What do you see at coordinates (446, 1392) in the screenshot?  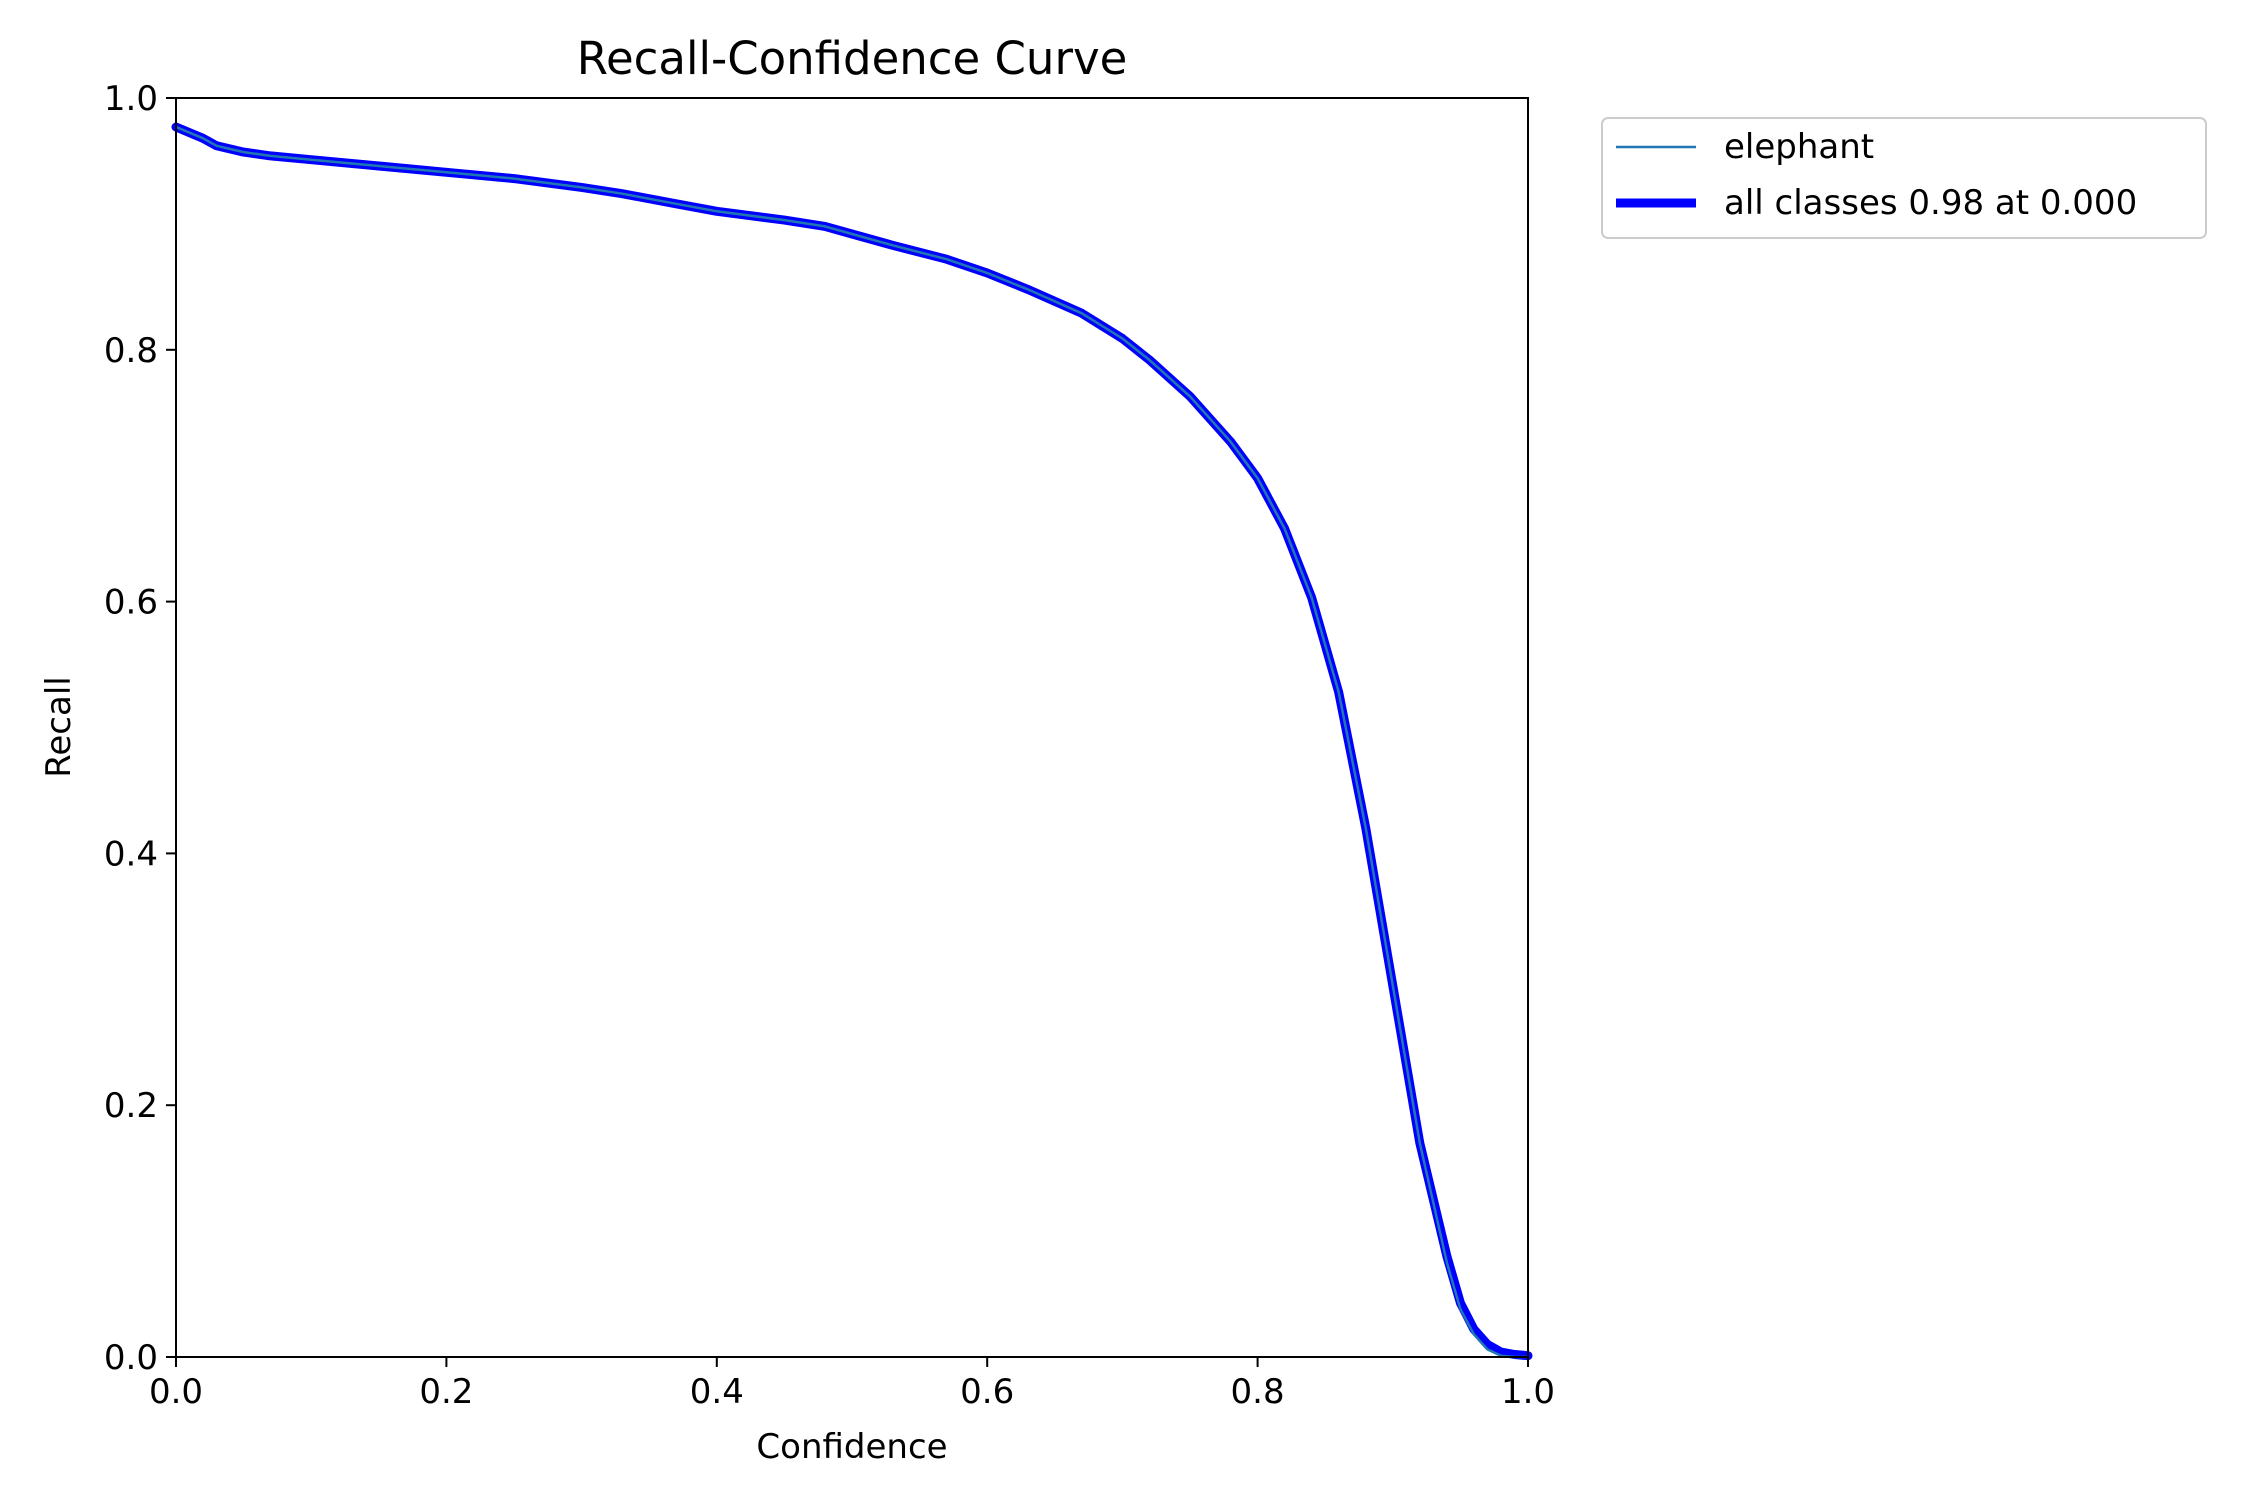 I see `x-tick-label: 0.2` at bounding box center [446, 1392].